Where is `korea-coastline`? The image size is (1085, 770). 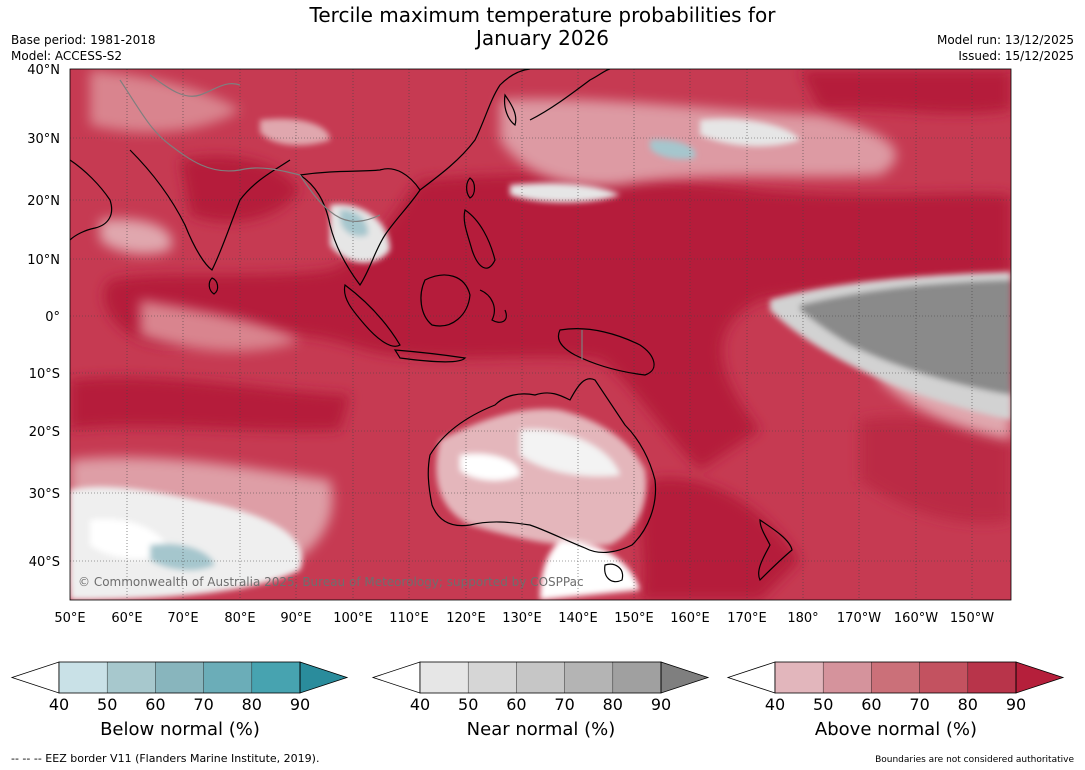 korea-coastline is located at coordinates (510, 109).